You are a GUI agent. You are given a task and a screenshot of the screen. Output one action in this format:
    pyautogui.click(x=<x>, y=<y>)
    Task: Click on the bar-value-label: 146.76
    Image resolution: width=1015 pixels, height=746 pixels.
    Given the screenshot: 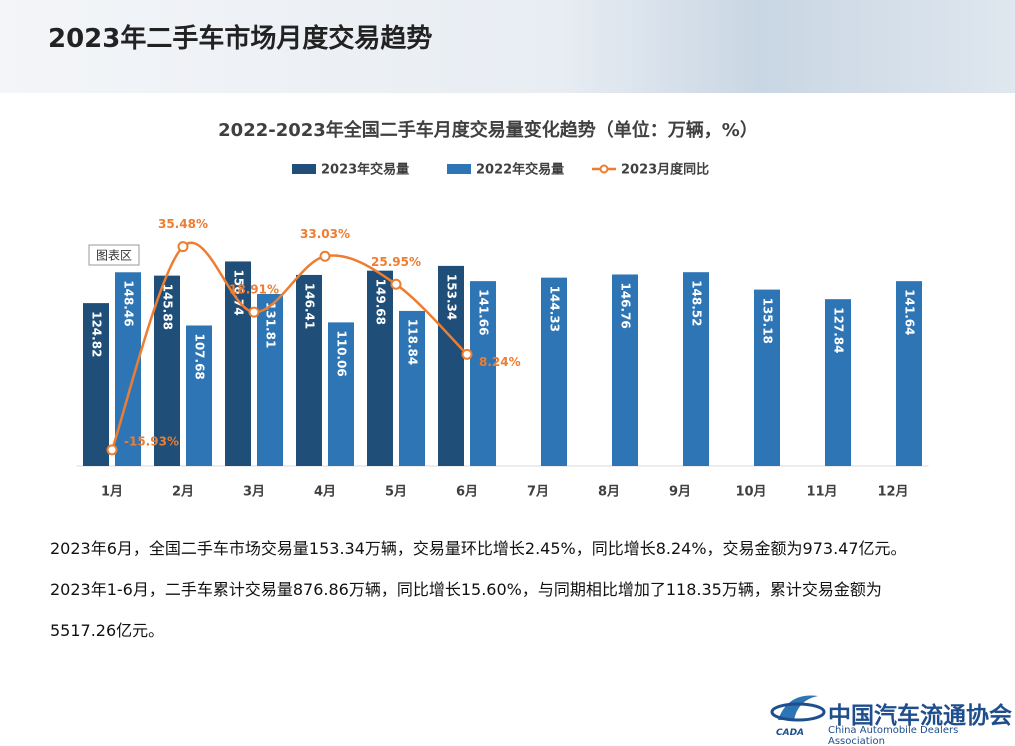 What is the action you would take?
    pyautogui.click(x=626, y=305)
    